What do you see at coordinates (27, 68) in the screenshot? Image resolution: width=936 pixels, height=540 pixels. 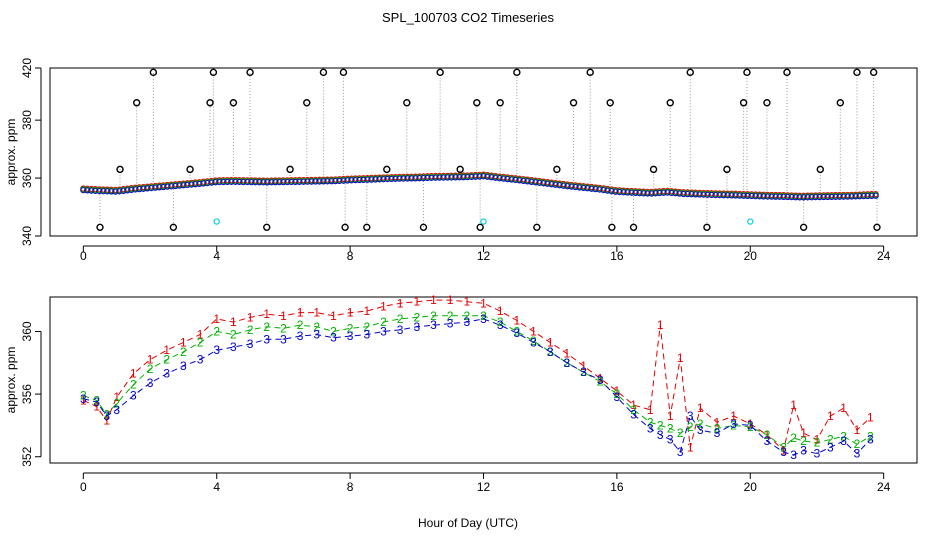 I see `top-y-tick-label: 420` at bounding box center [27, 68].